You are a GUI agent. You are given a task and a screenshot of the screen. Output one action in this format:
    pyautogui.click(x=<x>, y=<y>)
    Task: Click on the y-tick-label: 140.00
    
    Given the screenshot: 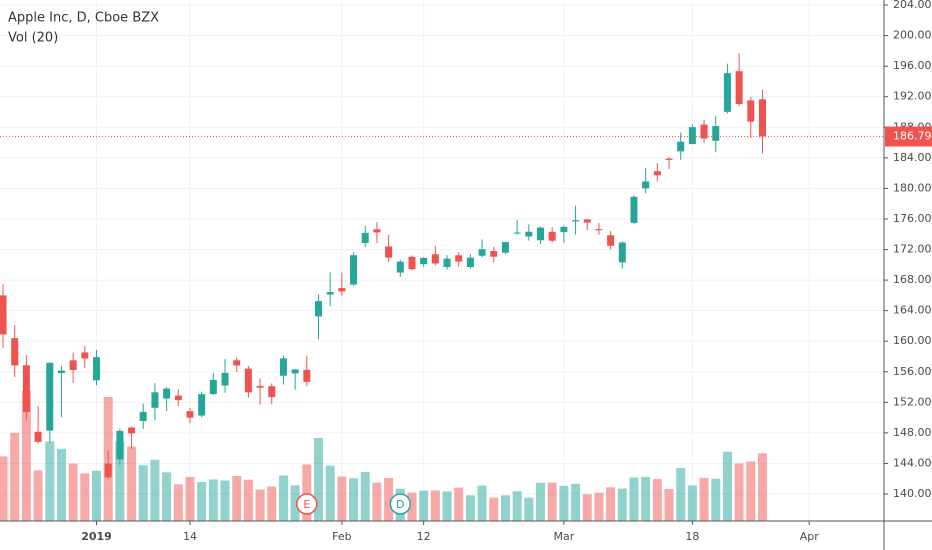 What is the action you would take?
    pyautogui.click(x=912, y=493)
    